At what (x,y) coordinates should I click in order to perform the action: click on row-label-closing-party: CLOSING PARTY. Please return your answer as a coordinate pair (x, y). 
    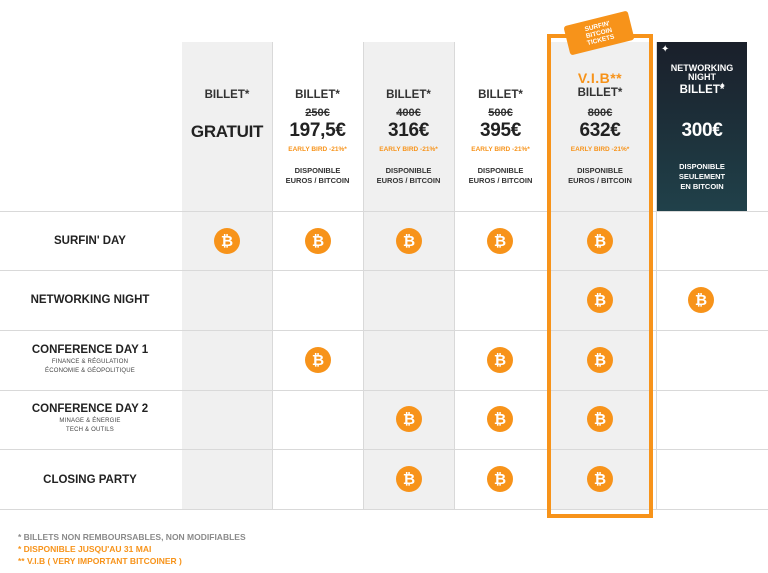
    Looking at the image, I should click on (90, 480).